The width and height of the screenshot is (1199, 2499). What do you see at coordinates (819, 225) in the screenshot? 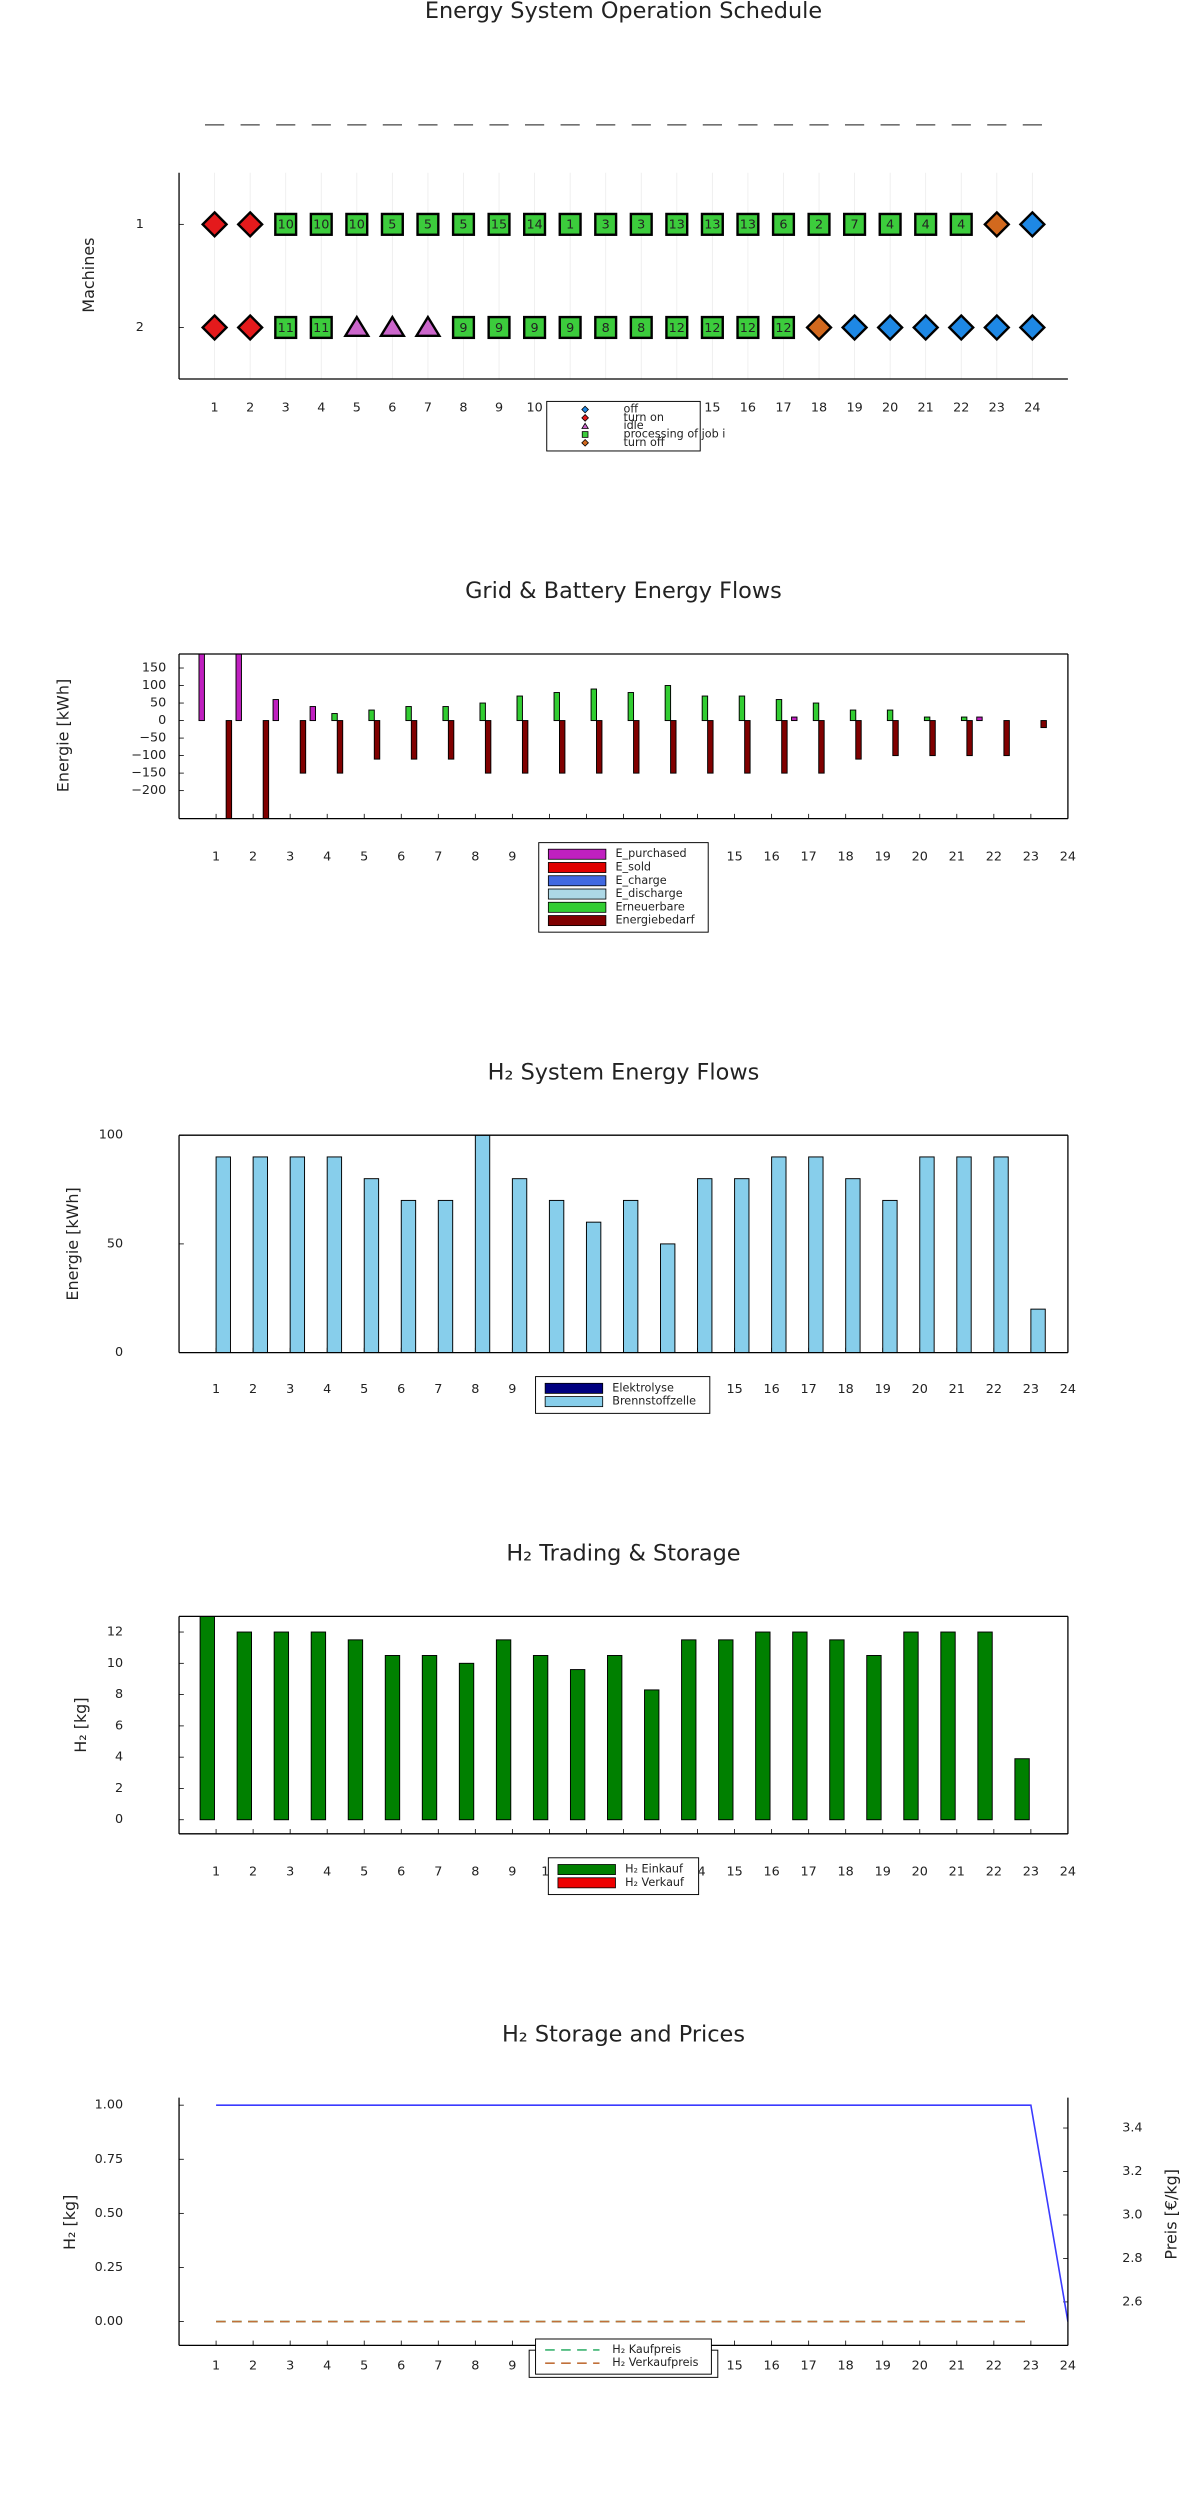
I see `job-label: 2` at bounding box center [819, 225].